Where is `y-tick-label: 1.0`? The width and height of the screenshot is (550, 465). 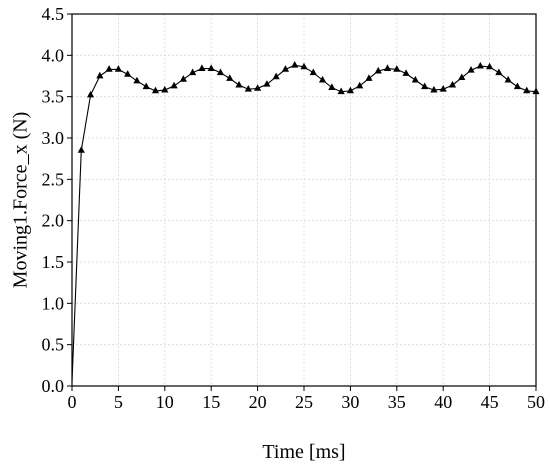 y-tick-label: 1.0 is located at coordinates (53, 303).